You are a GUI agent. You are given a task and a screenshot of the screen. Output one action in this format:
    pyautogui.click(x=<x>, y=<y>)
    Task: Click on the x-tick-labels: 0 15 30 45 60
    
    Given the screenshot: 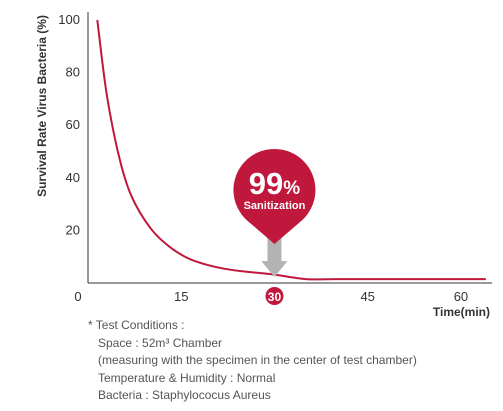 What is the action you would take?
    pyautogui.click(x=271, y=296)
    